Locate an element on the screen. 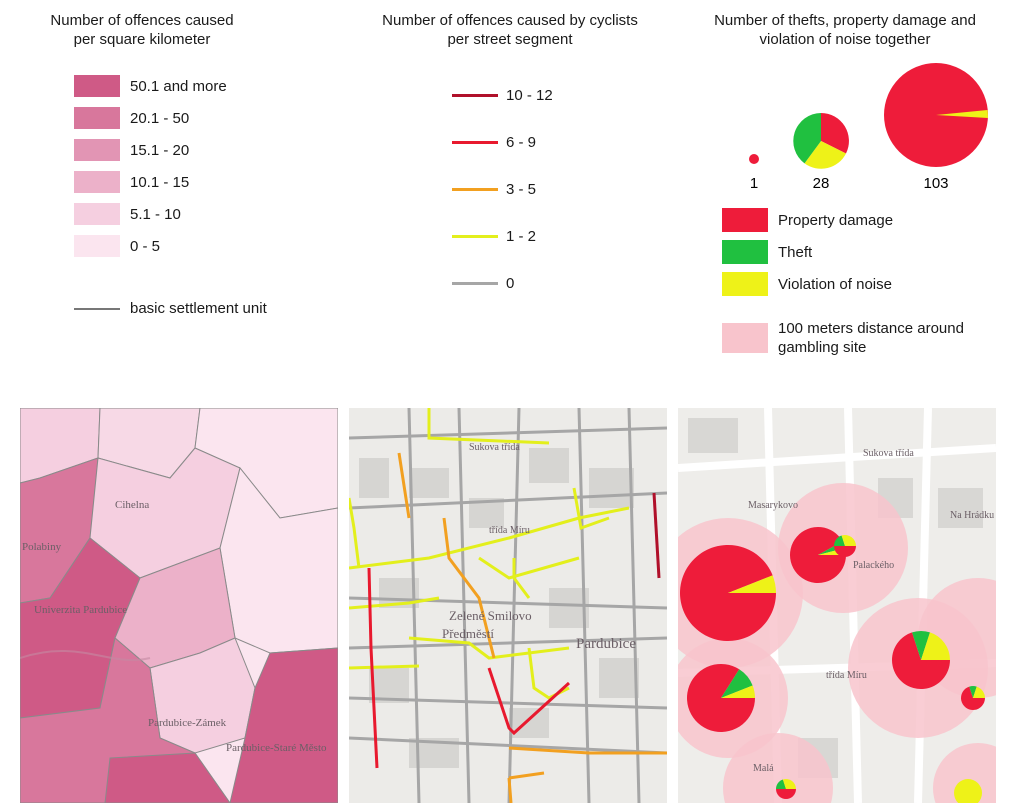  cyclist-legend-label: 10 - 12 is located at coordinates (529, 95).